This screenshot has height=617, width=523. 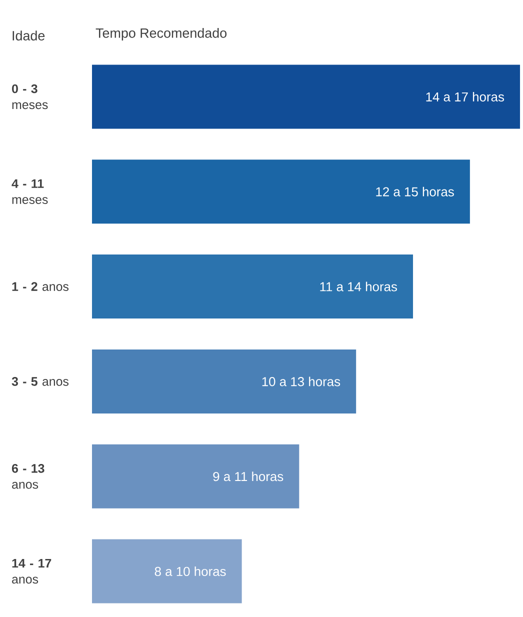 I want to click on annotation: 8 a 10 horas, so click(x=190, y=571).